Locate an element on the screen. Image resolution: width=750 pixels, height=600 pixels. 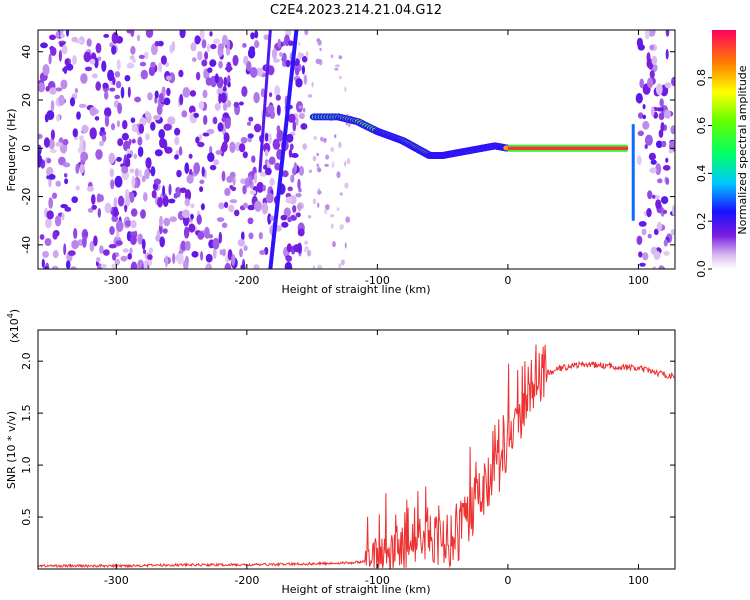
y-tick-label: 0 is located at coordinates (26, 148).